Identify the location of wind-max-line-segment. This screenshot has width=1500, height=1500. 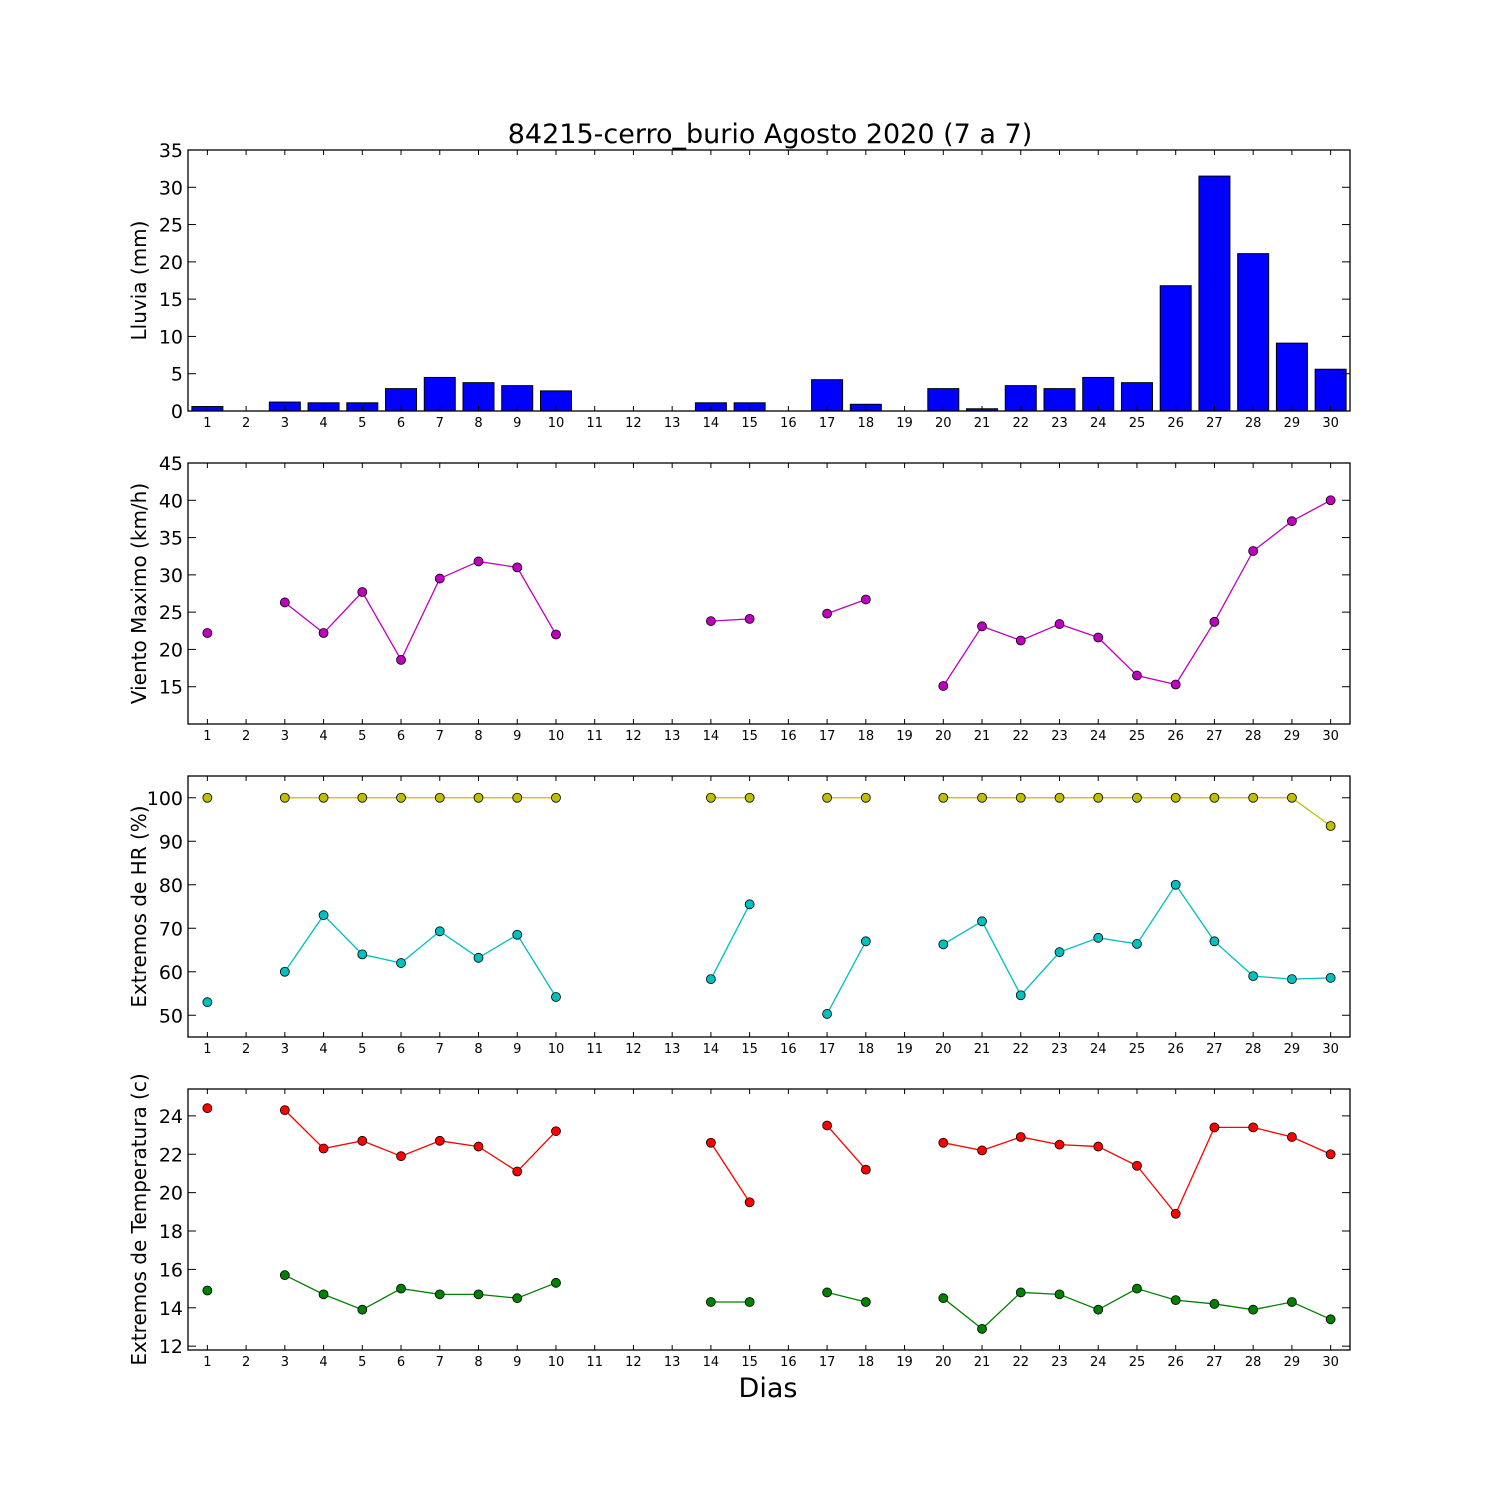
(846, 606).